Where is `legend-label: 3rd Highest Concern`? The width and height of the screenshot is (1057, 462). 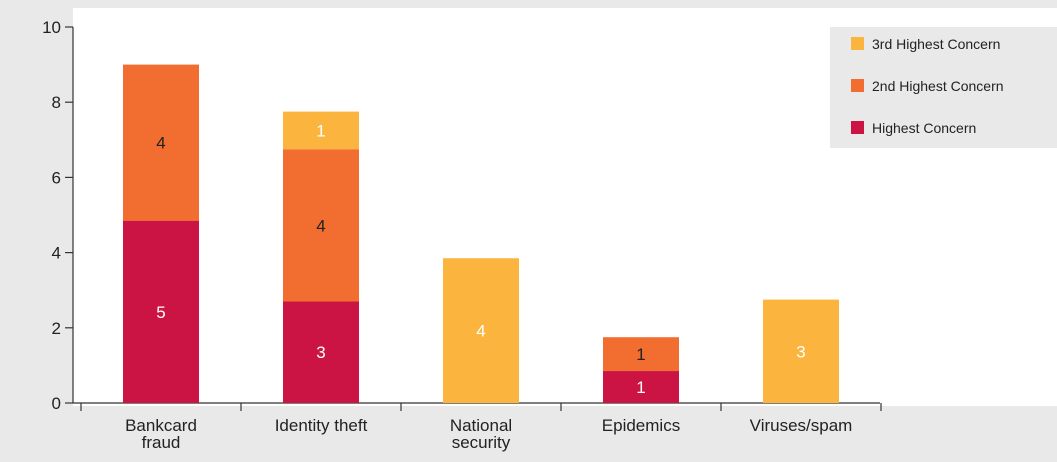 legend-label: 3rd Highest Concern is located at coordinates (936, 44).